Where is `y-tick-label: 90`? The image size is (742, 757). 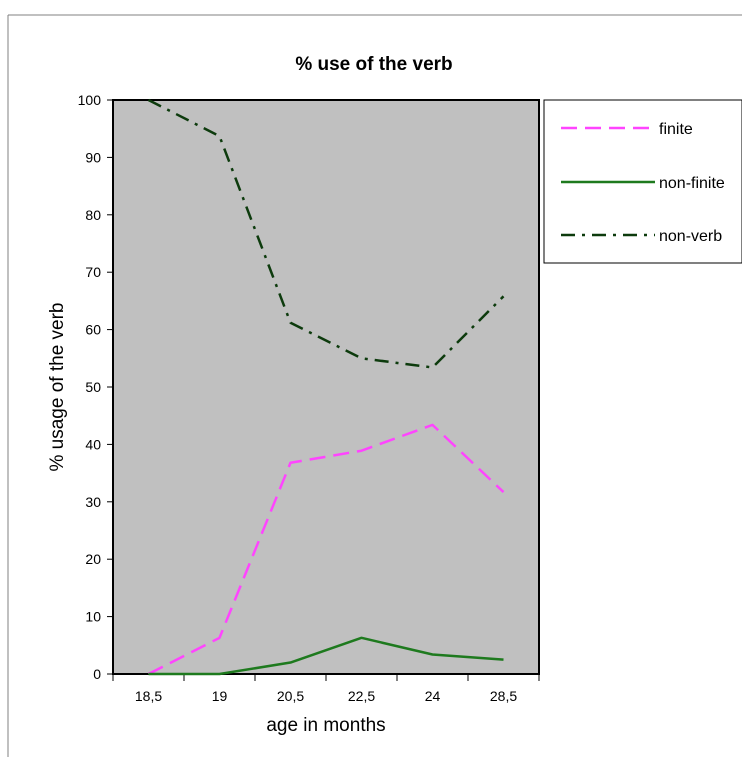
y-tick-label: 90 is located at coordinates (93, 157).